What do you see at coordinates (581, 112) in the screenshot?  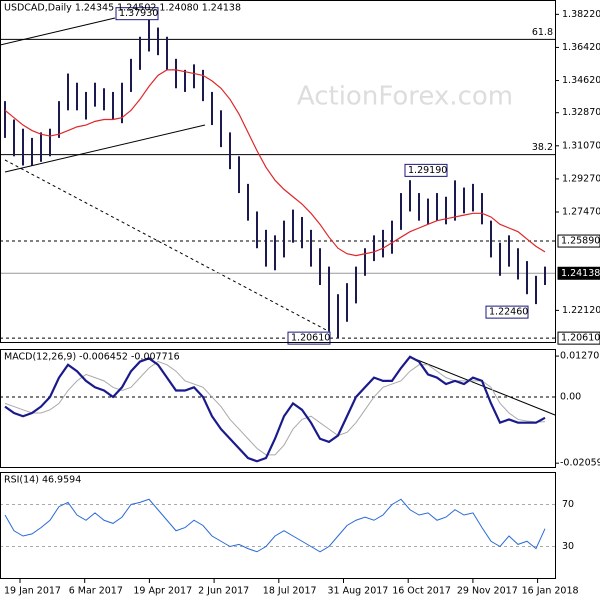 I see `y-tick-label: 1.32870` at bounding box center [581, 112].